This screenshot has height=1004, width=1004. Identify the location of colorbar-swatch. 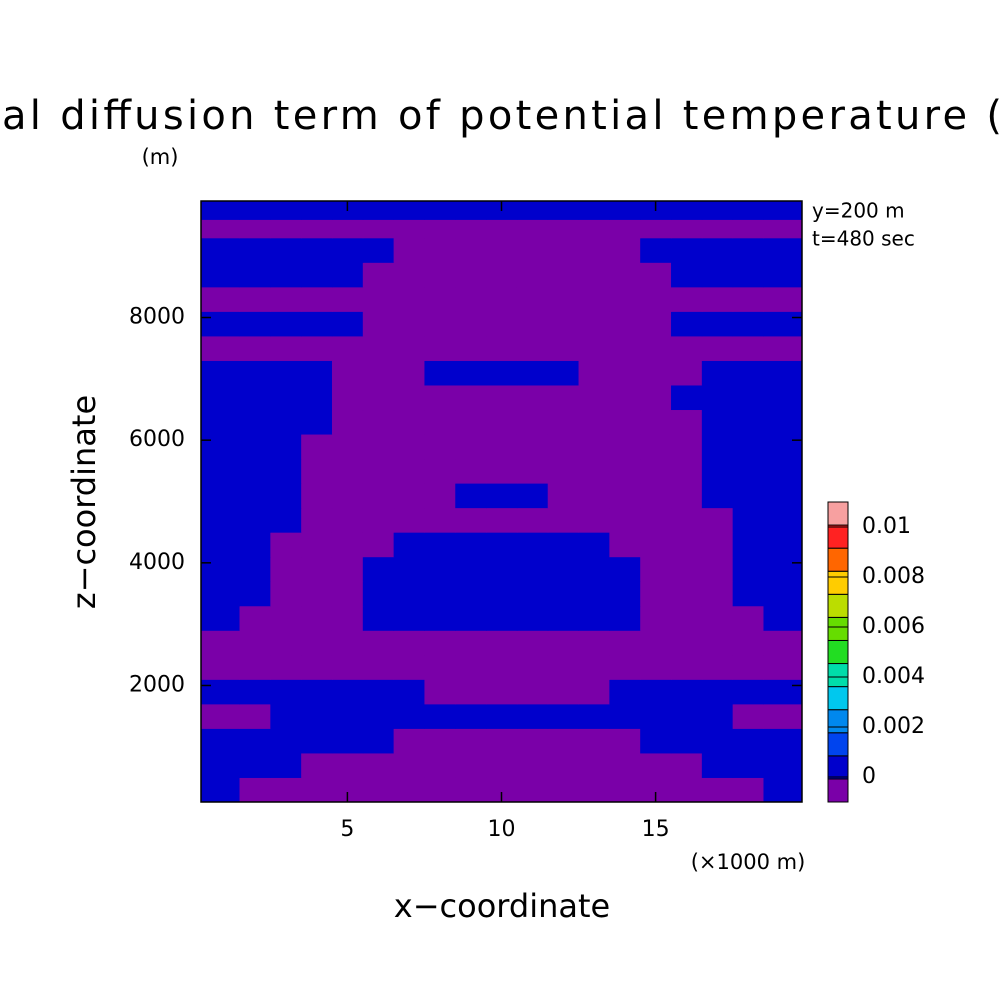
(838, 582).